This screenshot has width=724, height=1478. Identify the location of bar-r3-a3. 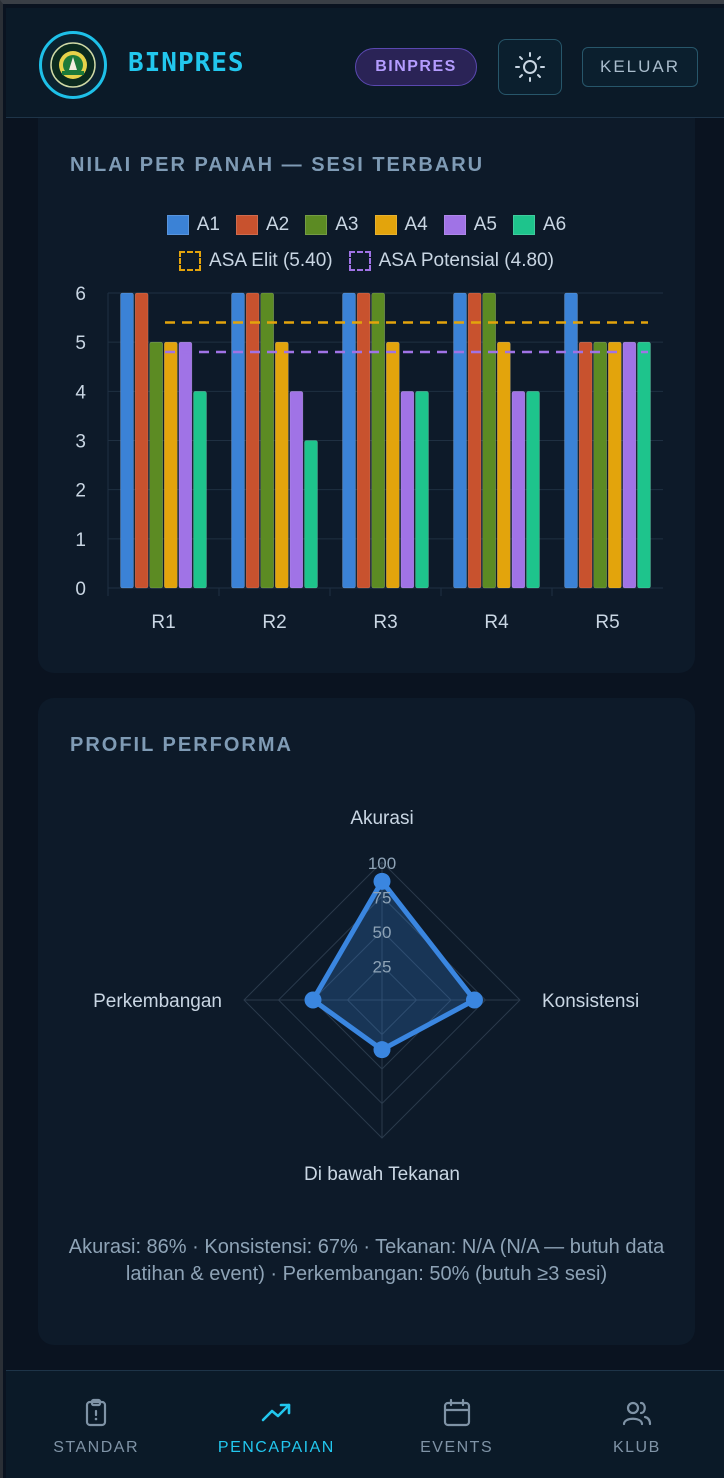
(378, 440).